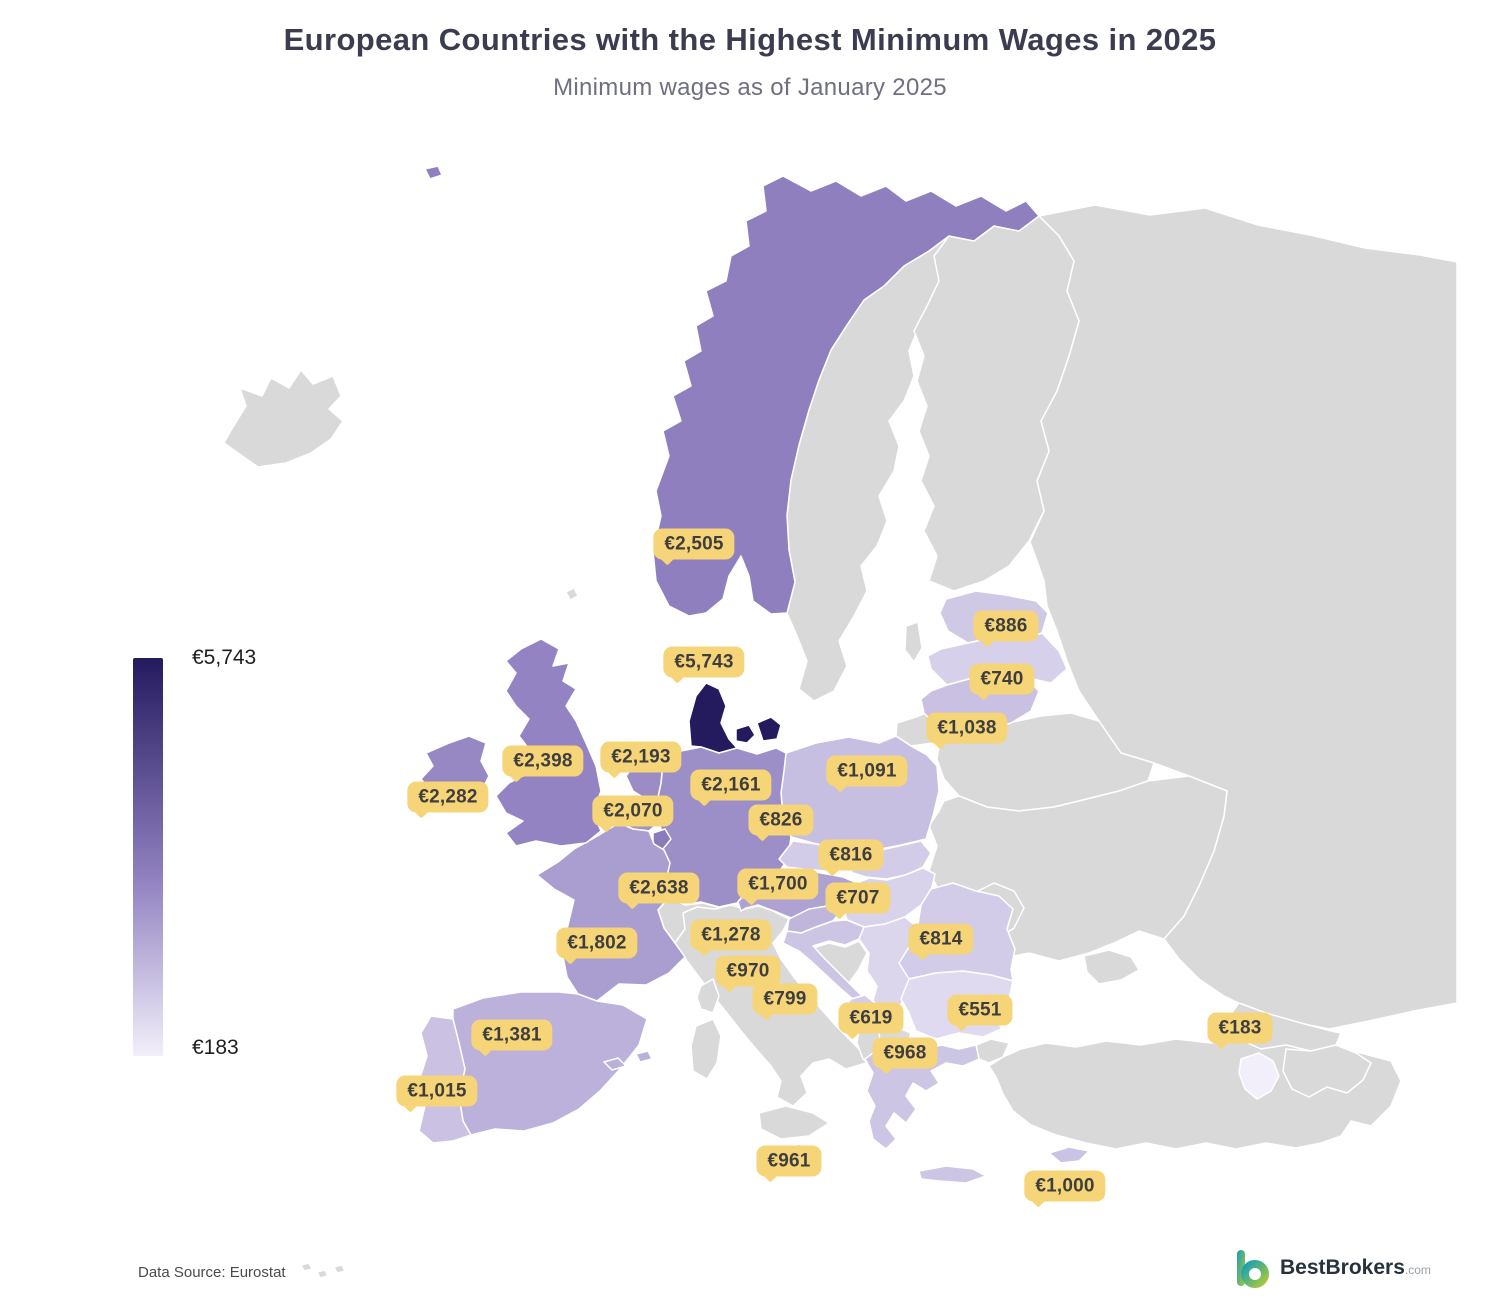 Image resolution: width=1500 pixels, height=1315 pixels. What do you see at coordinates (224, 657) in the screenshot?
I see `legend-max-label: €5,743` at bounding box center [224, 657].